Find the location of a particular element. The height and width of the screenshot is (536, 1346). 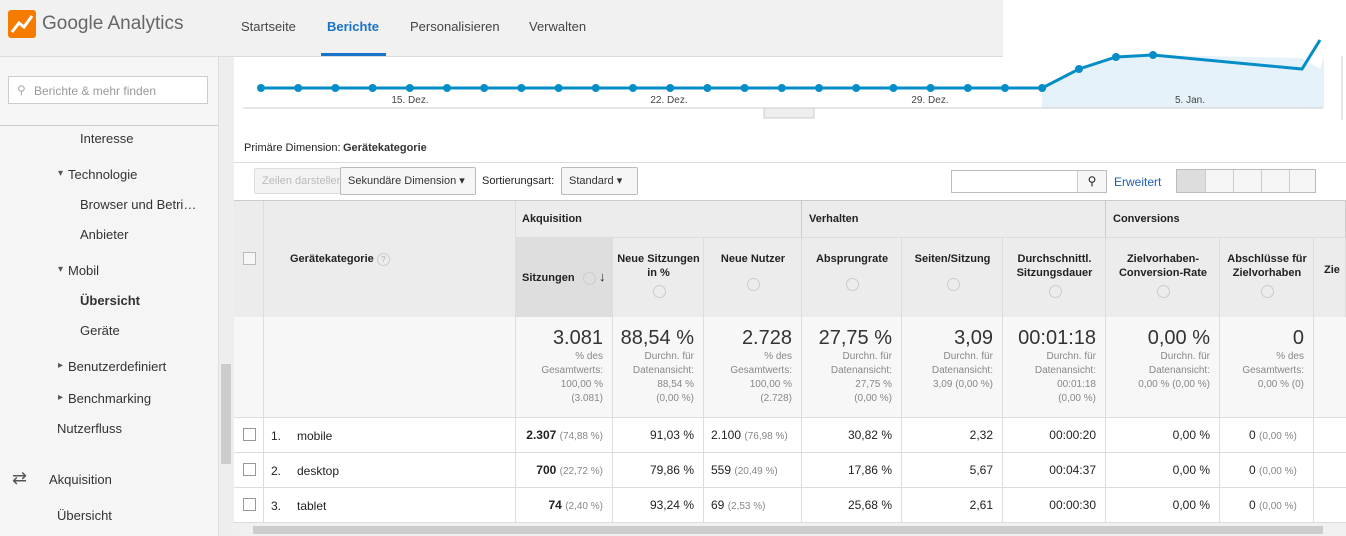

total-note: Durchn. für is located at coordinates (867, 356).